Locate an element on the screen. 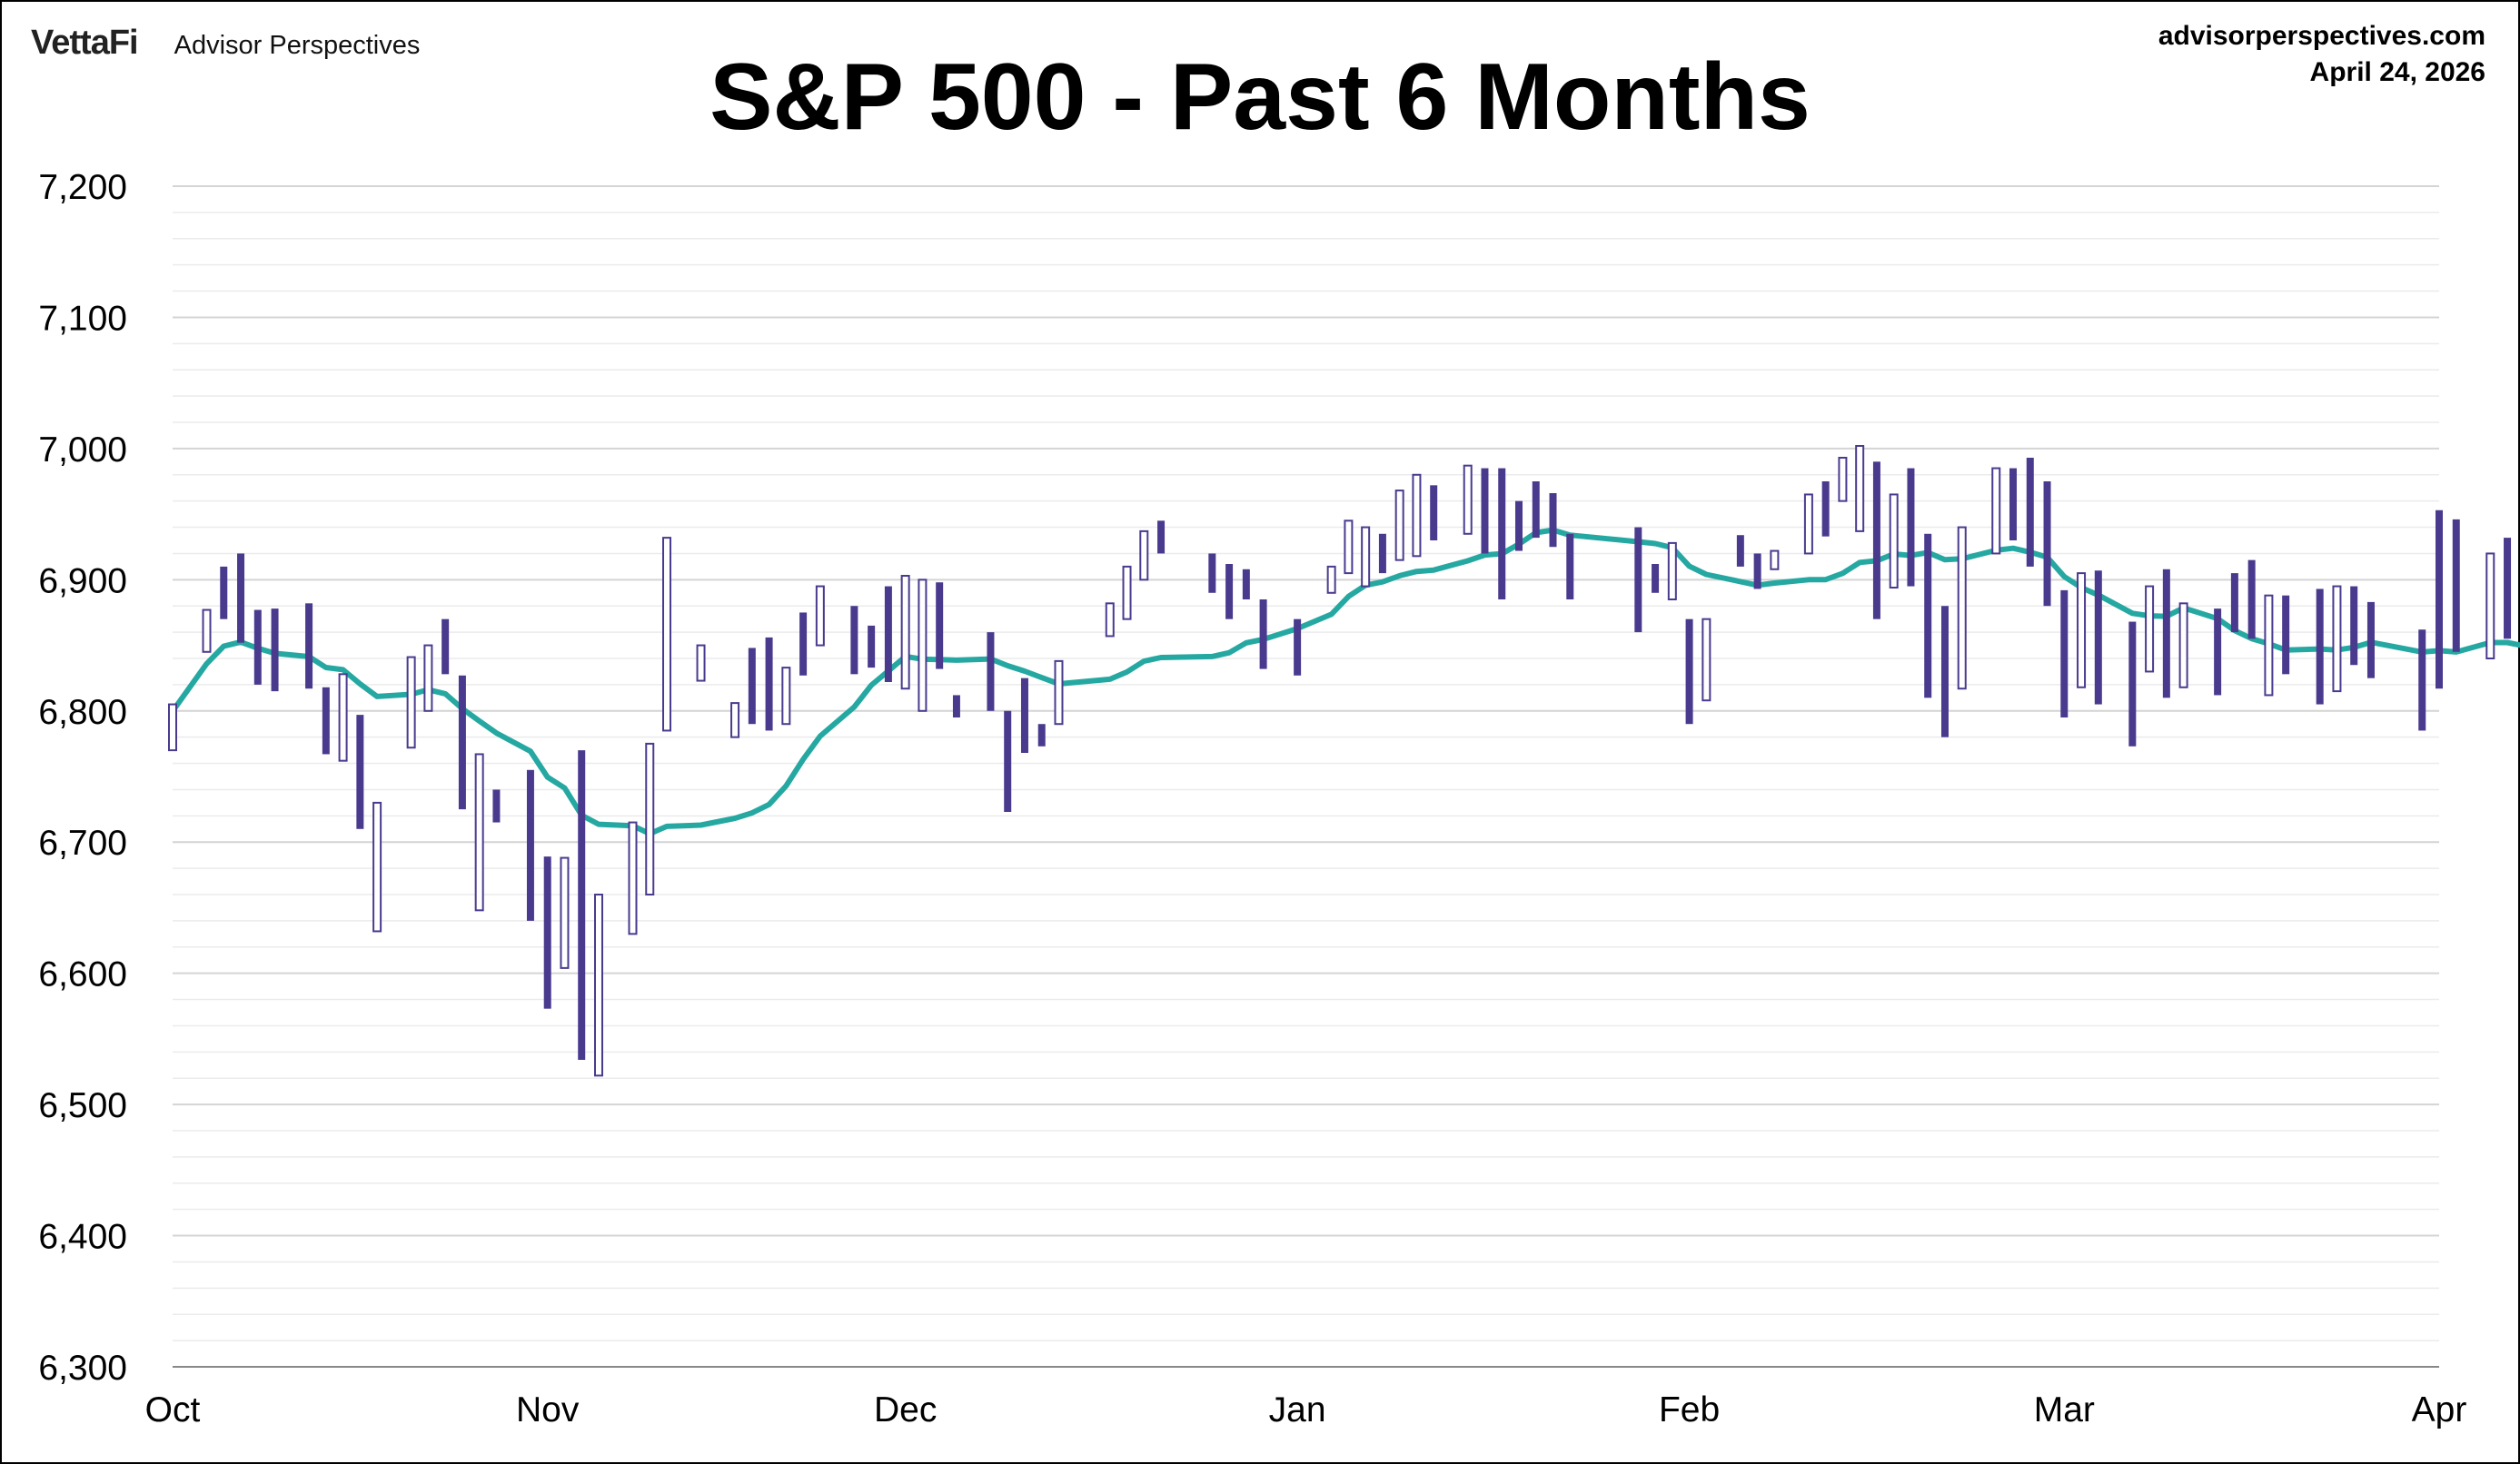  site-info: advisorperspectives.com April 24, 2026 is located at coordinates (2321, 54).